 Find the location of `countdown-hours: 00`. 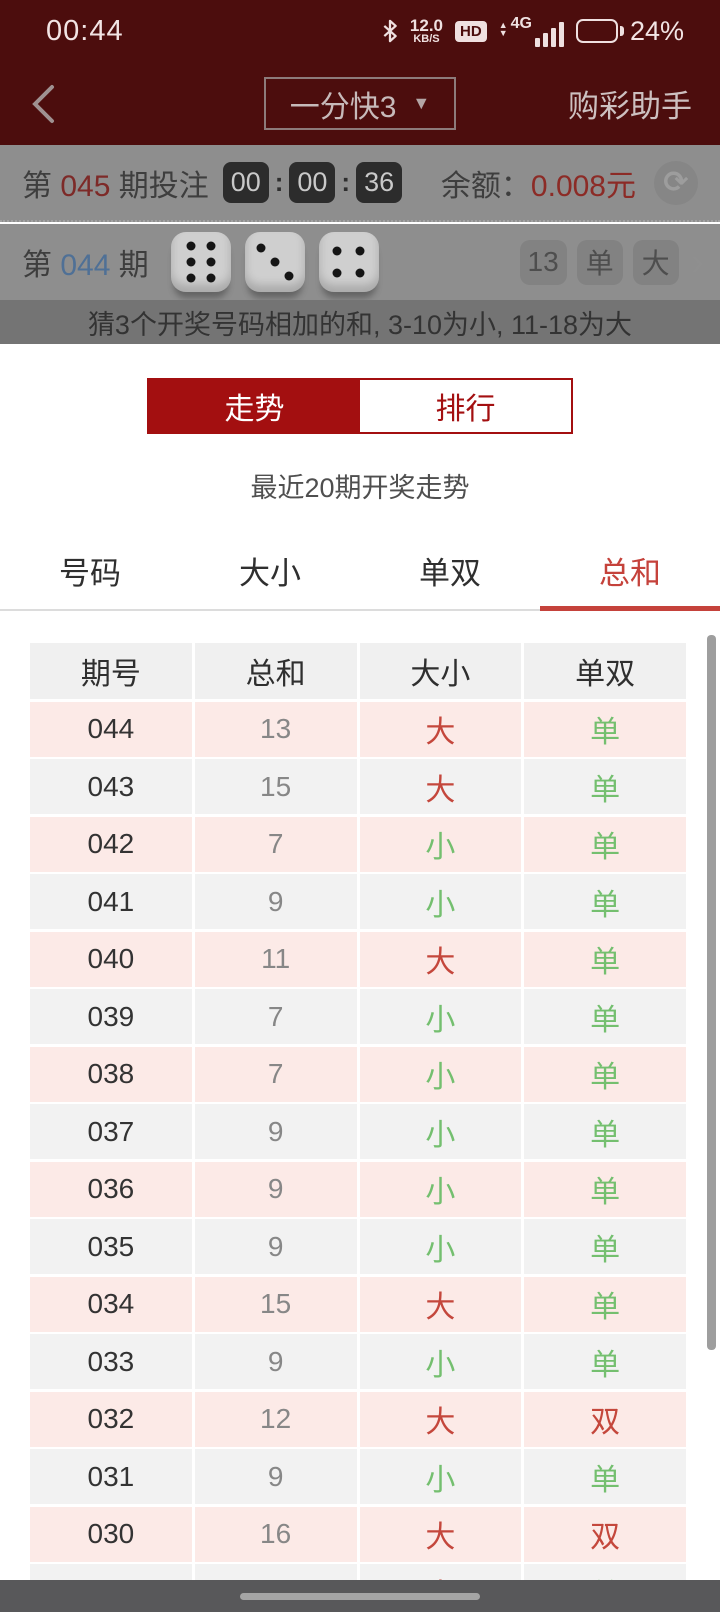

countdown-hours: 00 is located at coordinates (245, 182).